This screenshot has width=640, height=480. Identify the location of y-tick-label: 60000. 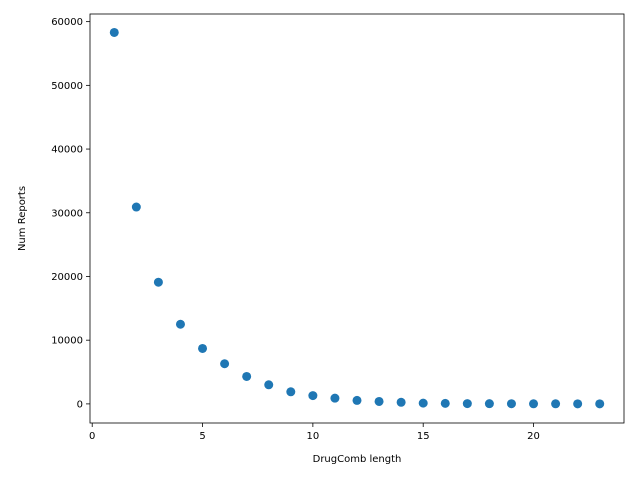
(67, 22).